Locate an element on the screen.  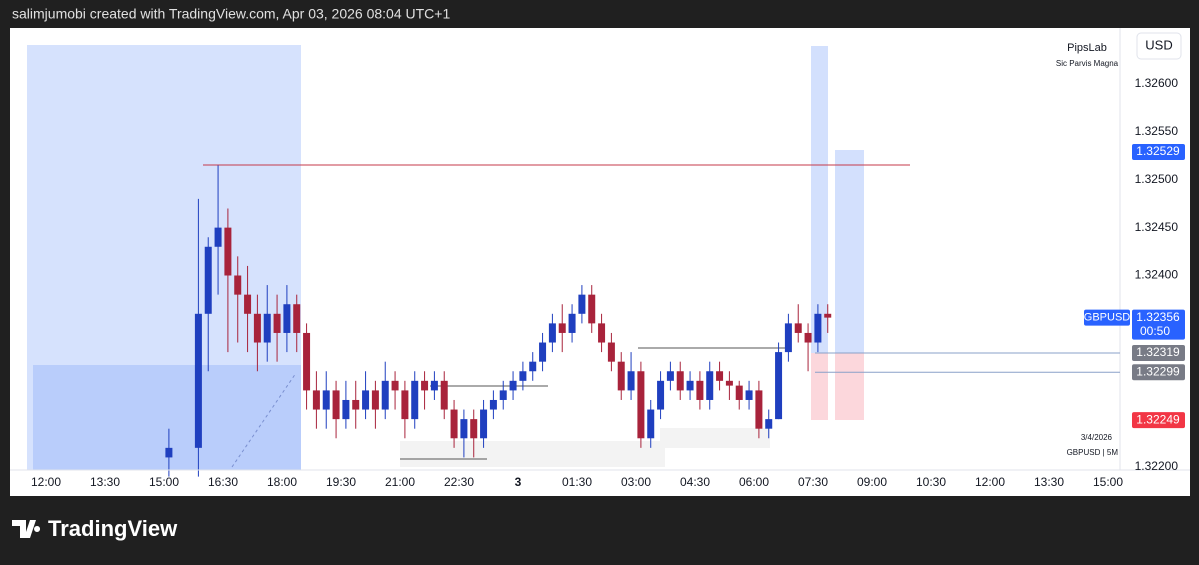
last-price: 1.32356 is located at coordinates (1158, 317).